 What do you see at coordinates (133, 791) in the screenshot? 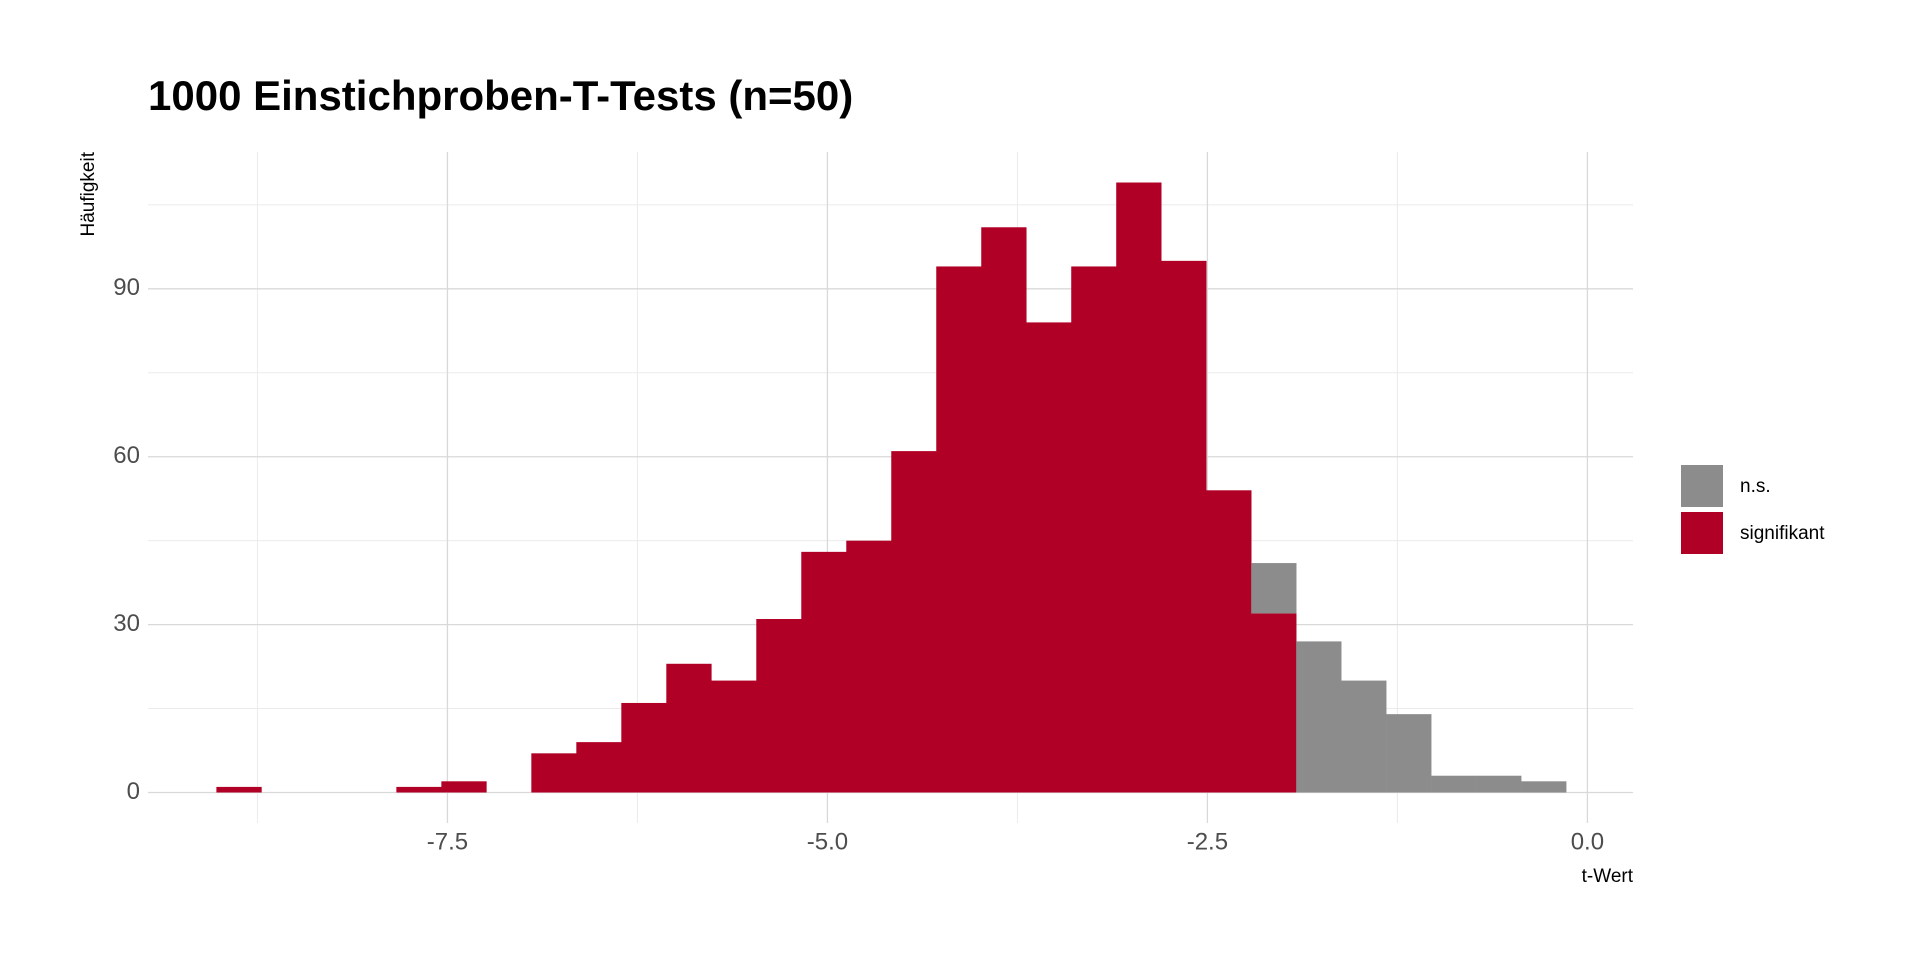
I see `y-tick-label: 0` at bounding box center [133, 791].